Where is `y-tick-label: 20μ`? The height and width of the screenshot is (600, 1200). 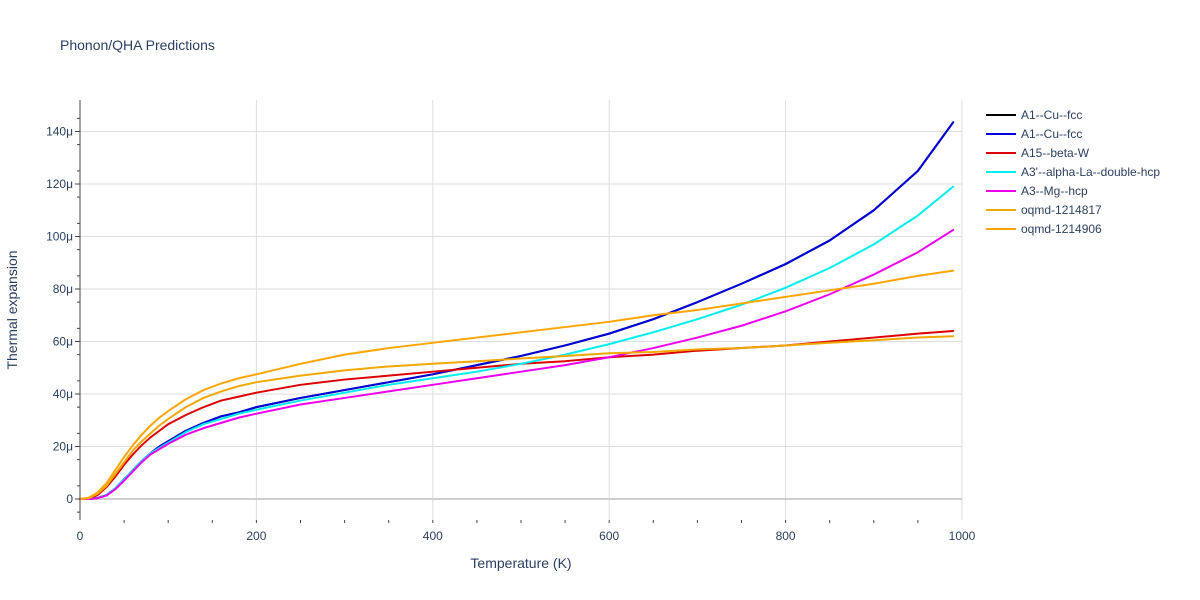 y-tick-label: 20μ is located at coordinates (63, 447).